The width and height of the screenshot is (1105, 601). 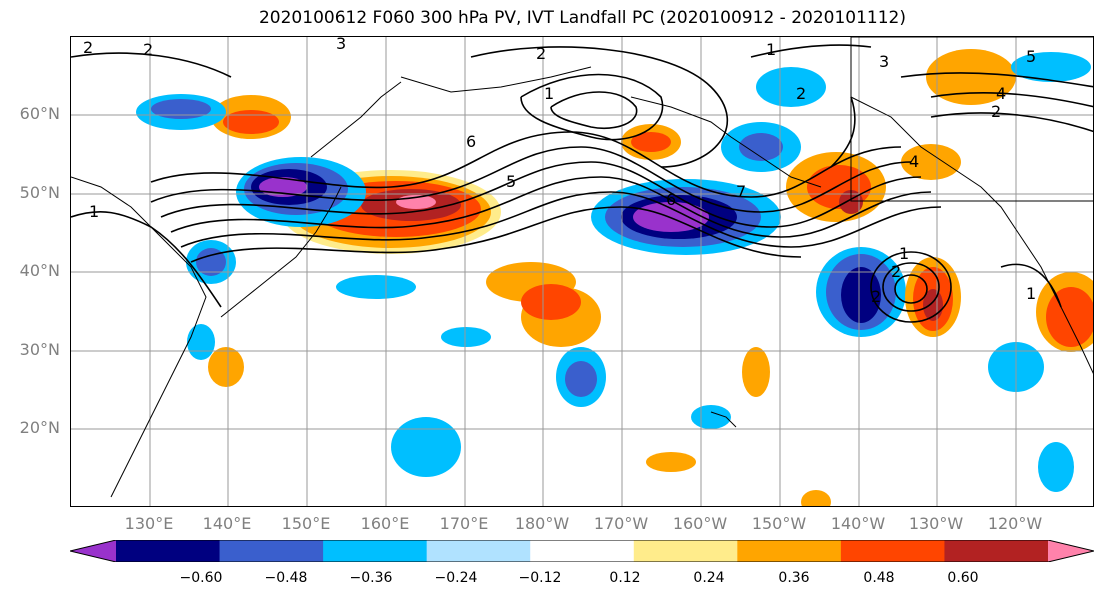 I want to click on lon-label: 120°W, so click(x=1015, y=523).